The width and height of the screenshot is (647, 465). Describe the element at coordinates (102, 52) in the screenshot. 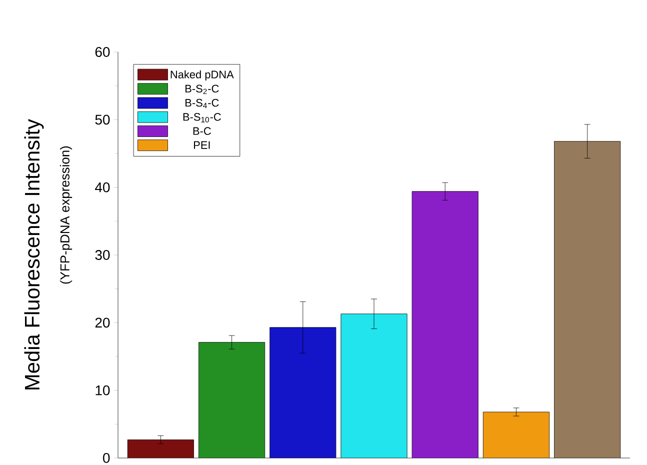

I see `y-tick-label: 60` at that location.